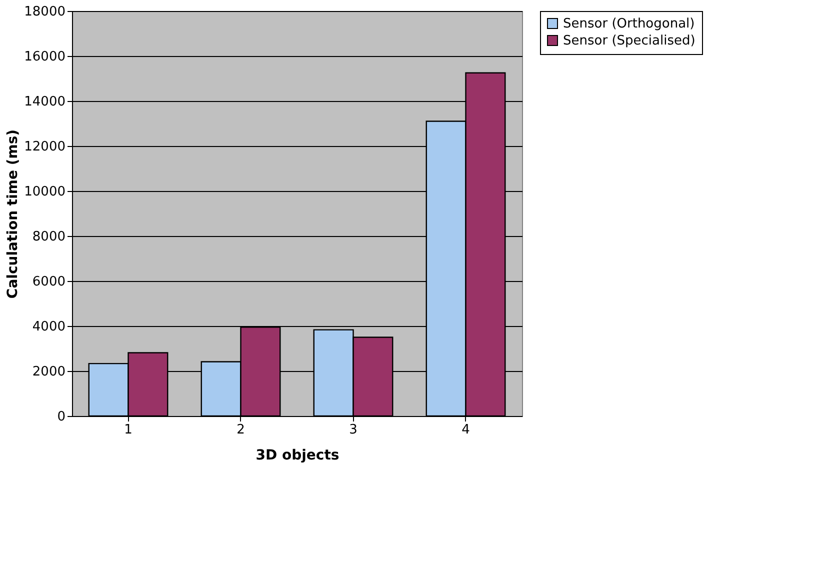 The width and height of the screenshot is (838, 563). I want to click on y-tick-label: 10000, so click(45, 192).